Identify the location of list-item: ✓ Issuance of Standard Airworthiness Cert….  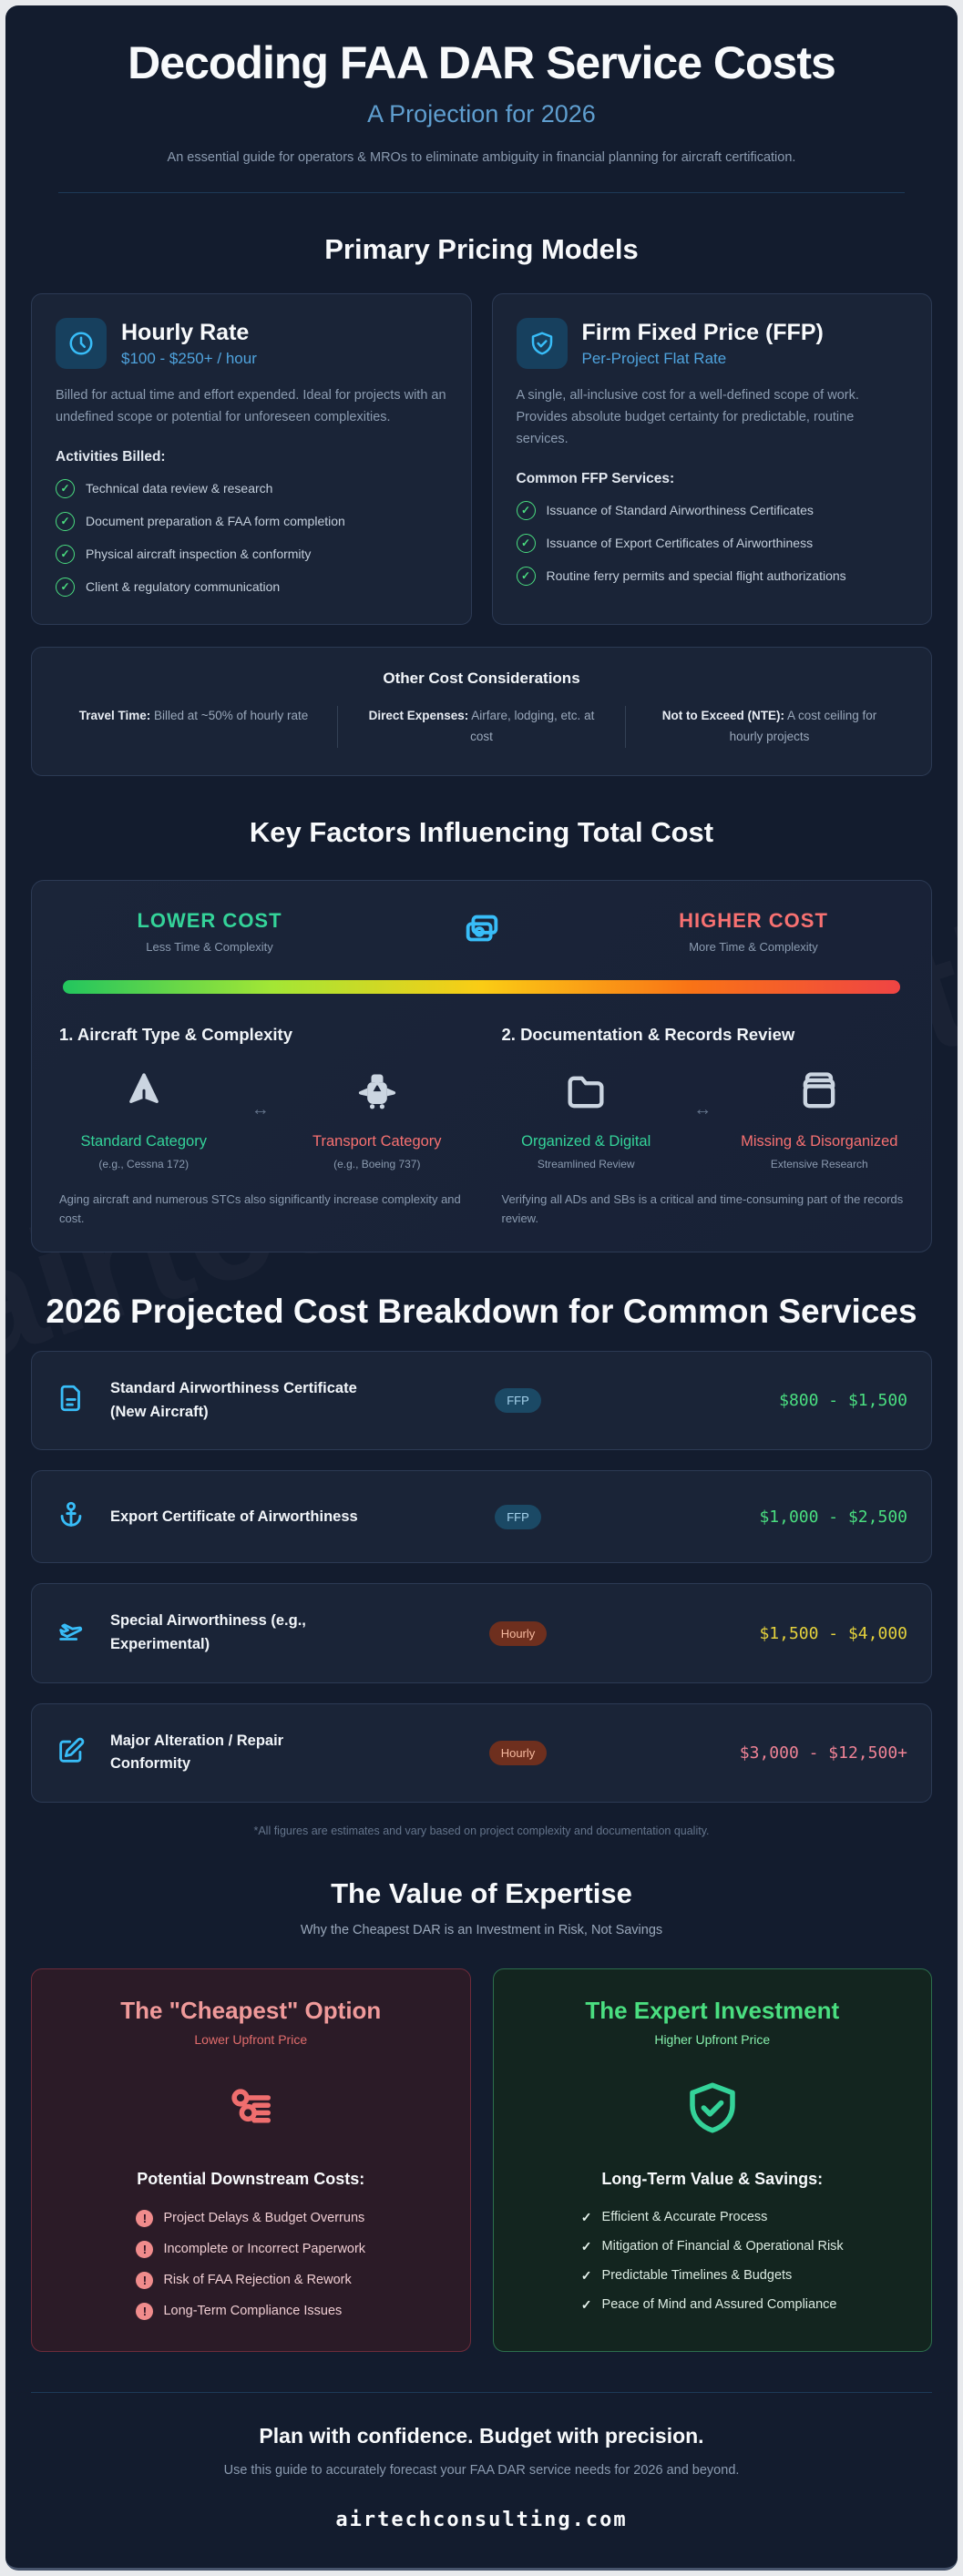
(712, 510).